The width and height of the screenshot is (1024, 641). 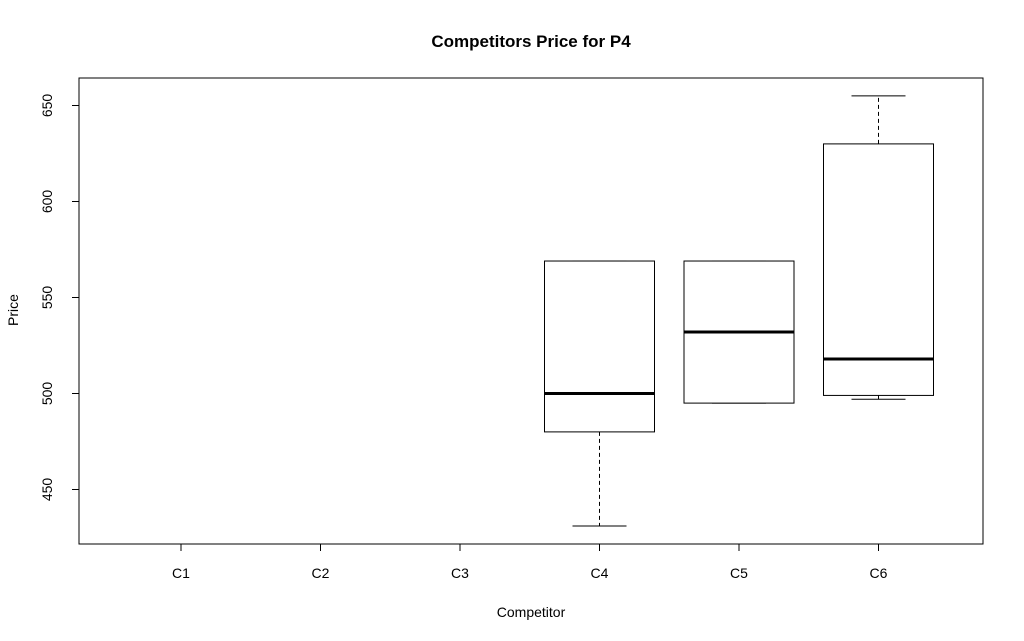 I want to click on x-axis-label: Competitor, so click(x=531, y=612).